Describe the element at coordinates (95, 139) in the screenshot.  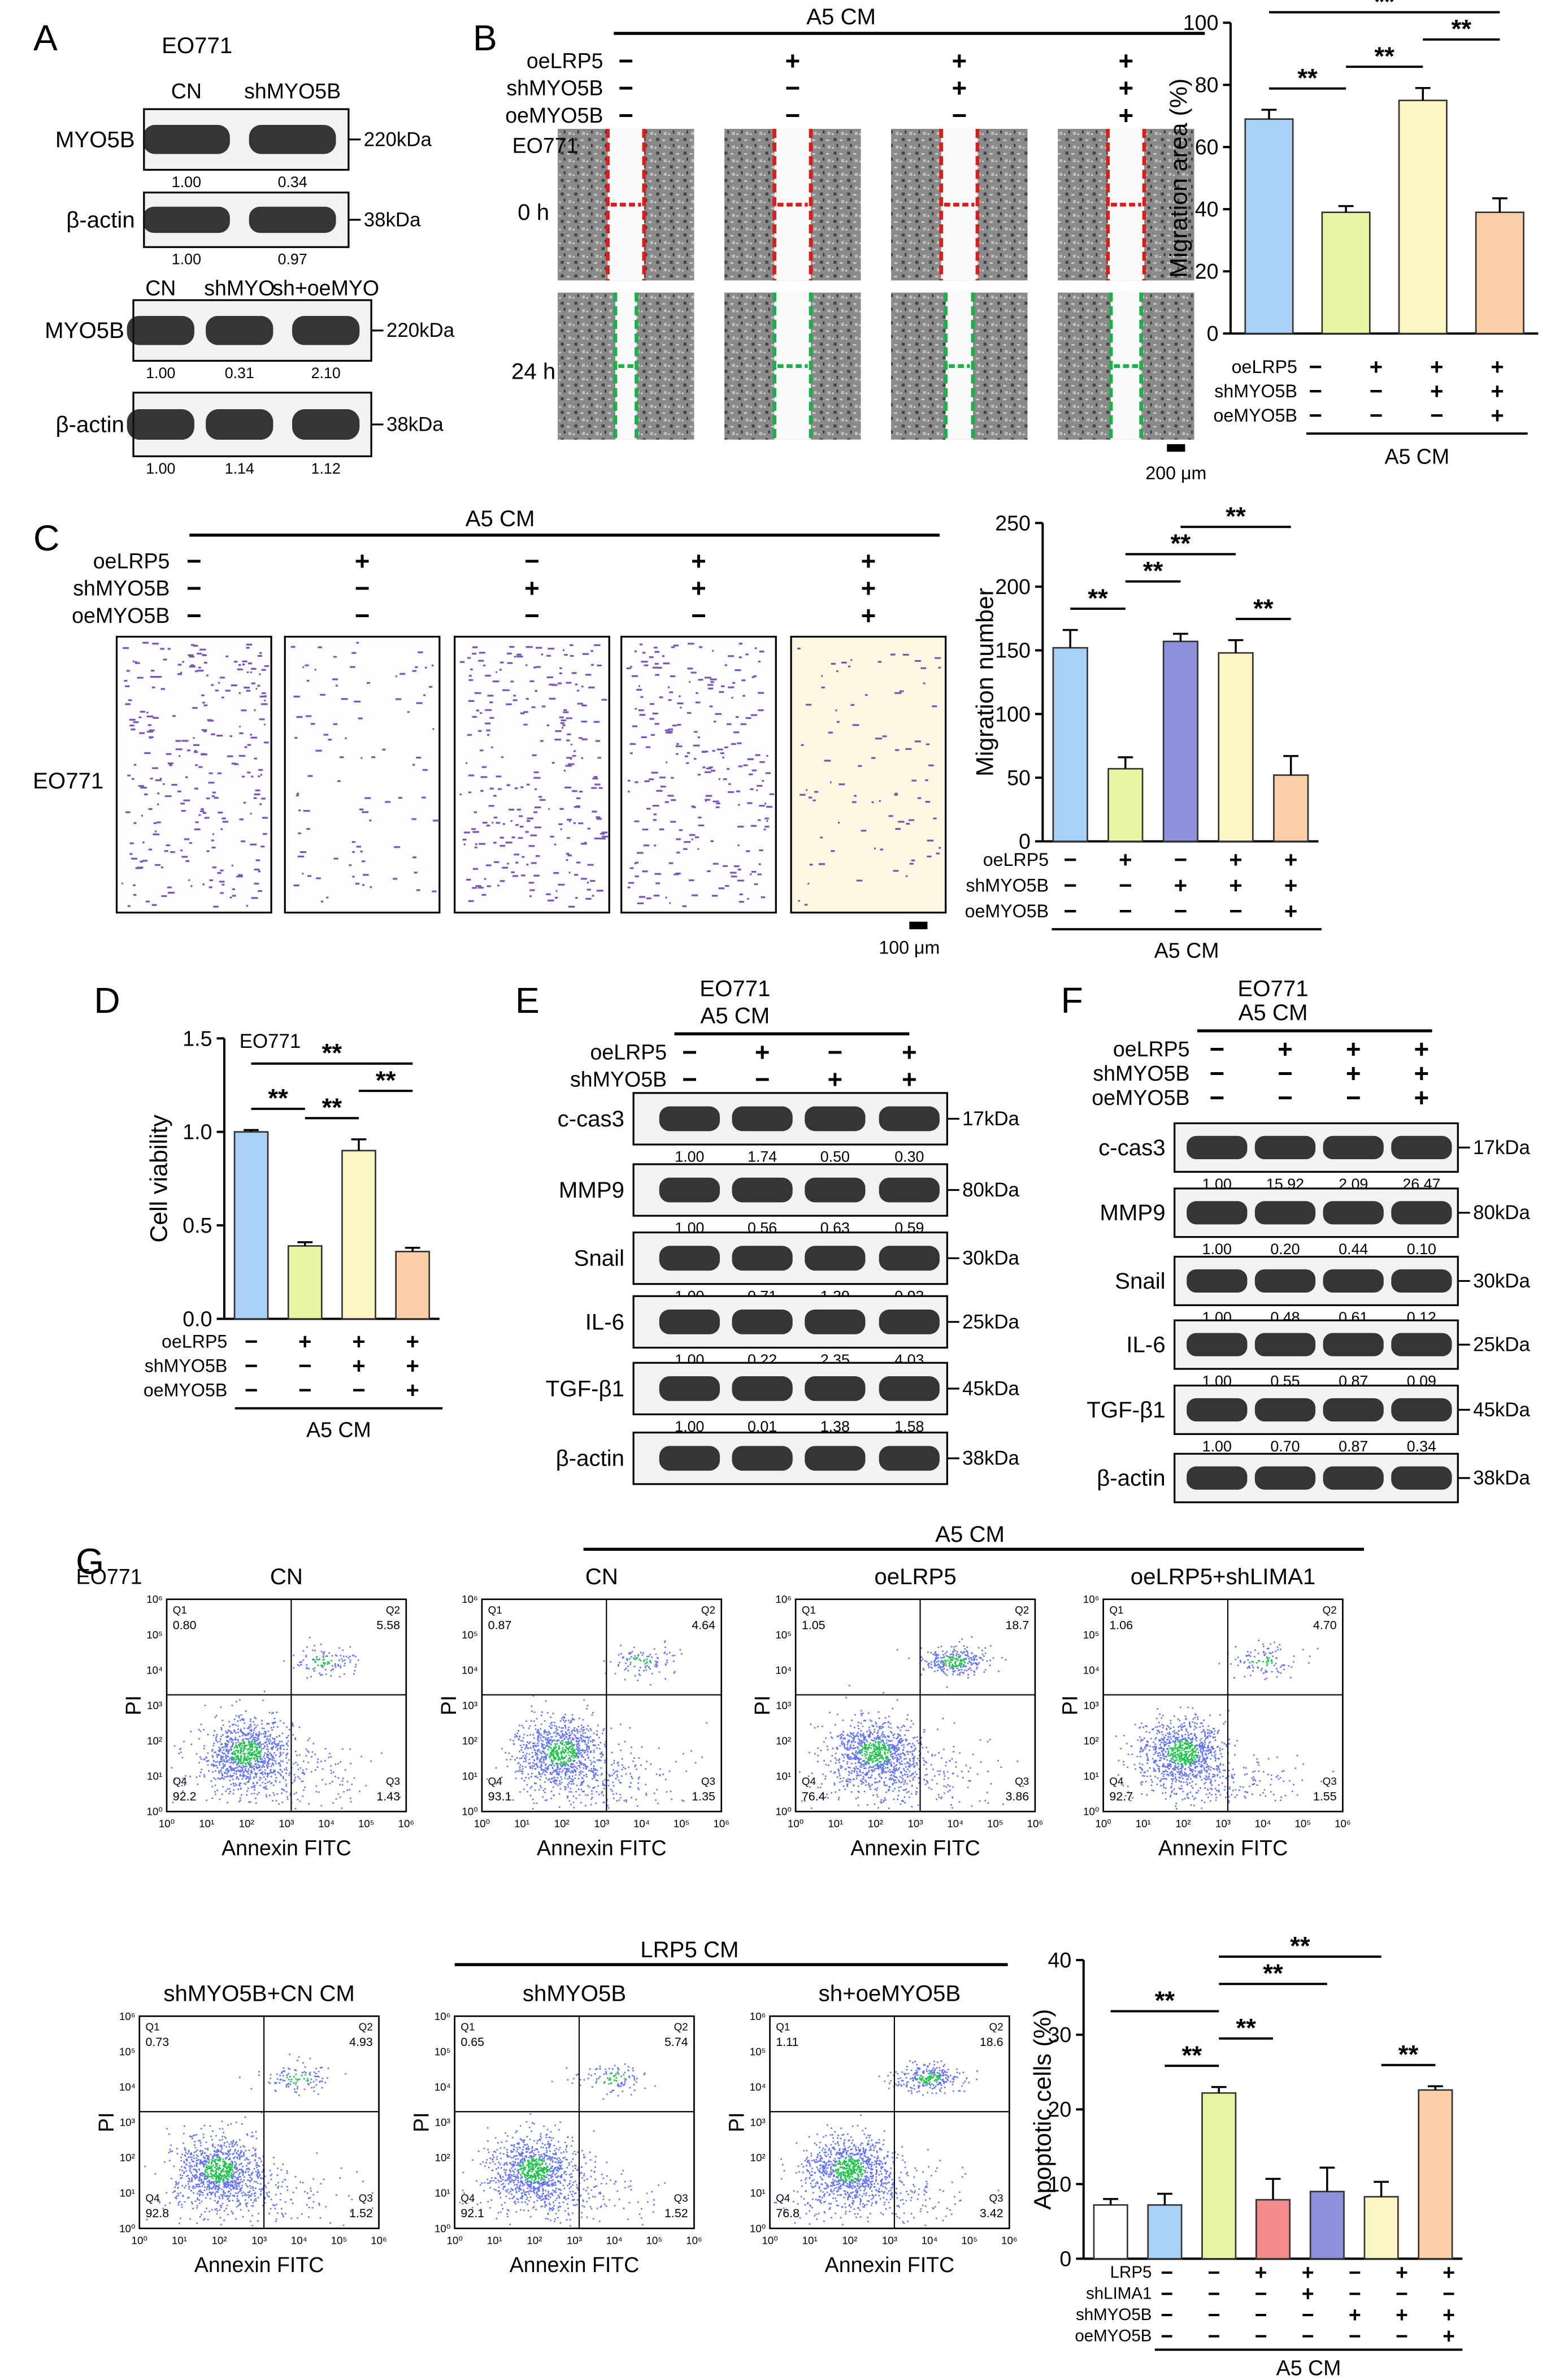
I see `protein-label: MYO5B` at that location.